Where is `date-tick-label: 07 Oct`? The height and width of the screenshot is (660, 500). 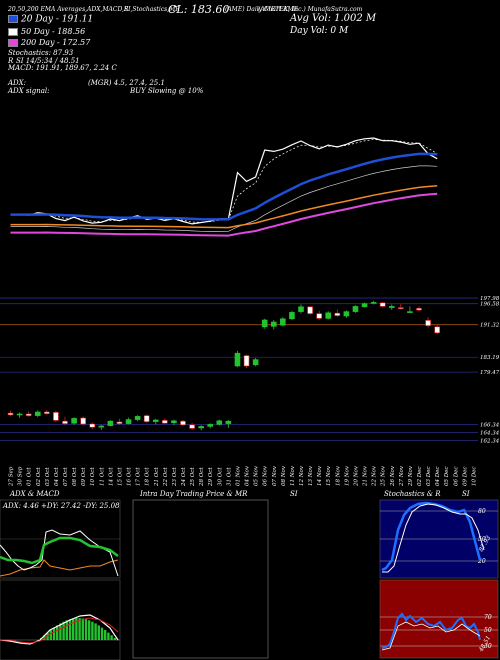
date-tick-label: 07 Oct is located at coordinates (66, 476).